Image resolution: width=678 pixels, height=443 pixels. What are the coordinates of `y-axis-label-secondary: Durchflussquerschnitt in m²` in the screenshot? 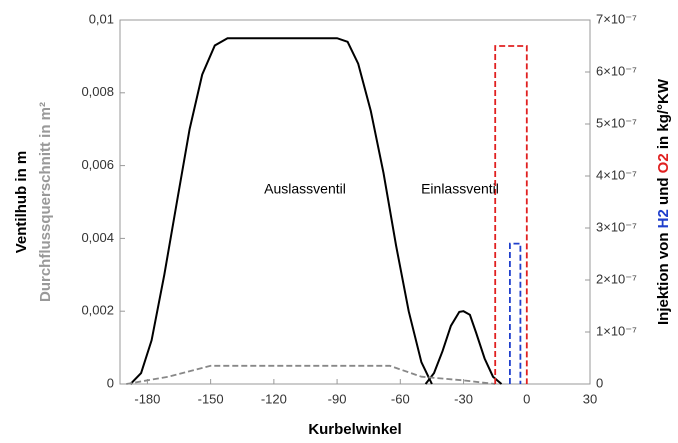 It's located at (45, 202).